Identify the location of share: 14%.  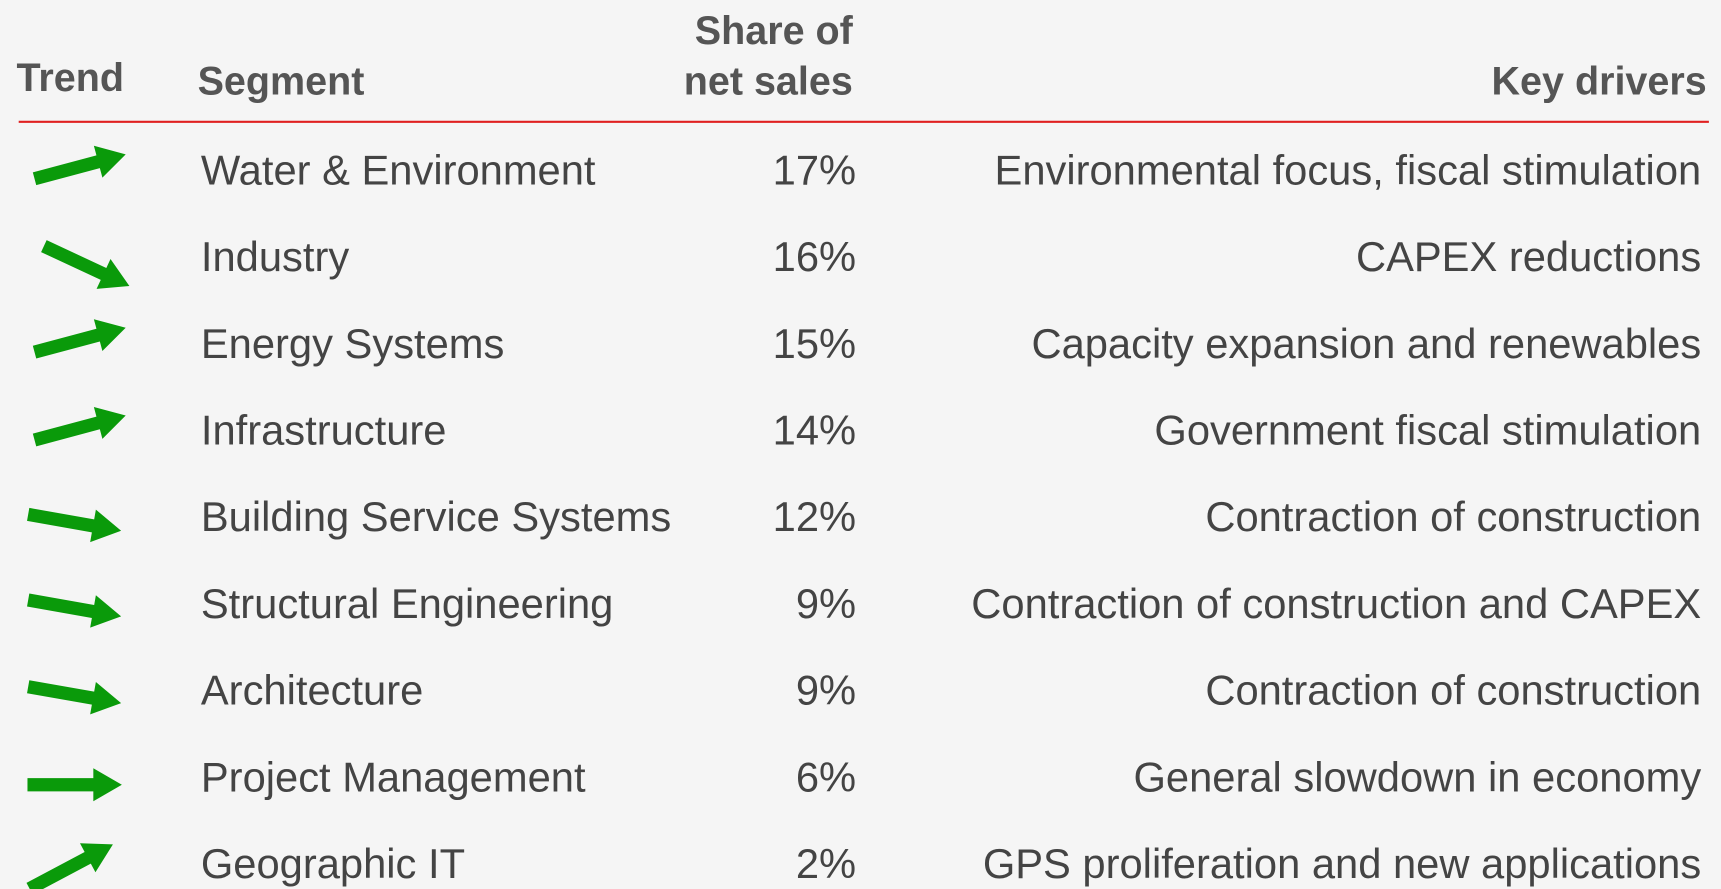
(814, 430).